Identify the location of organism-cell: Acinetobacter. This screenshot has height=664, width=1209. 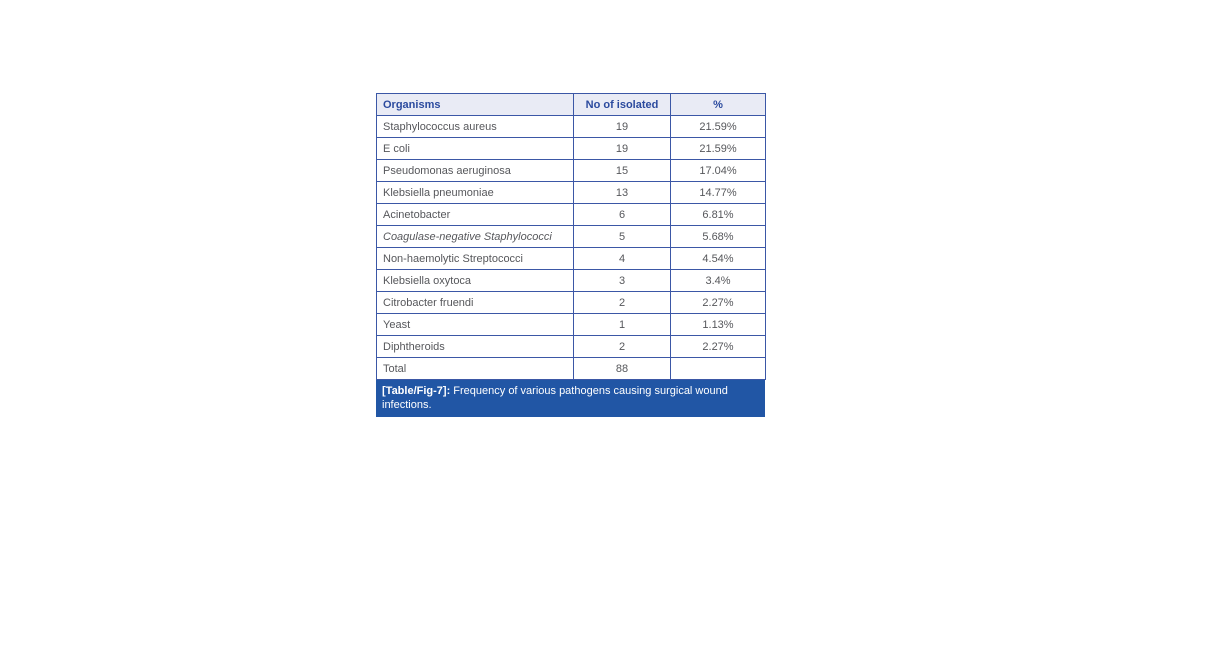
(475, 214).